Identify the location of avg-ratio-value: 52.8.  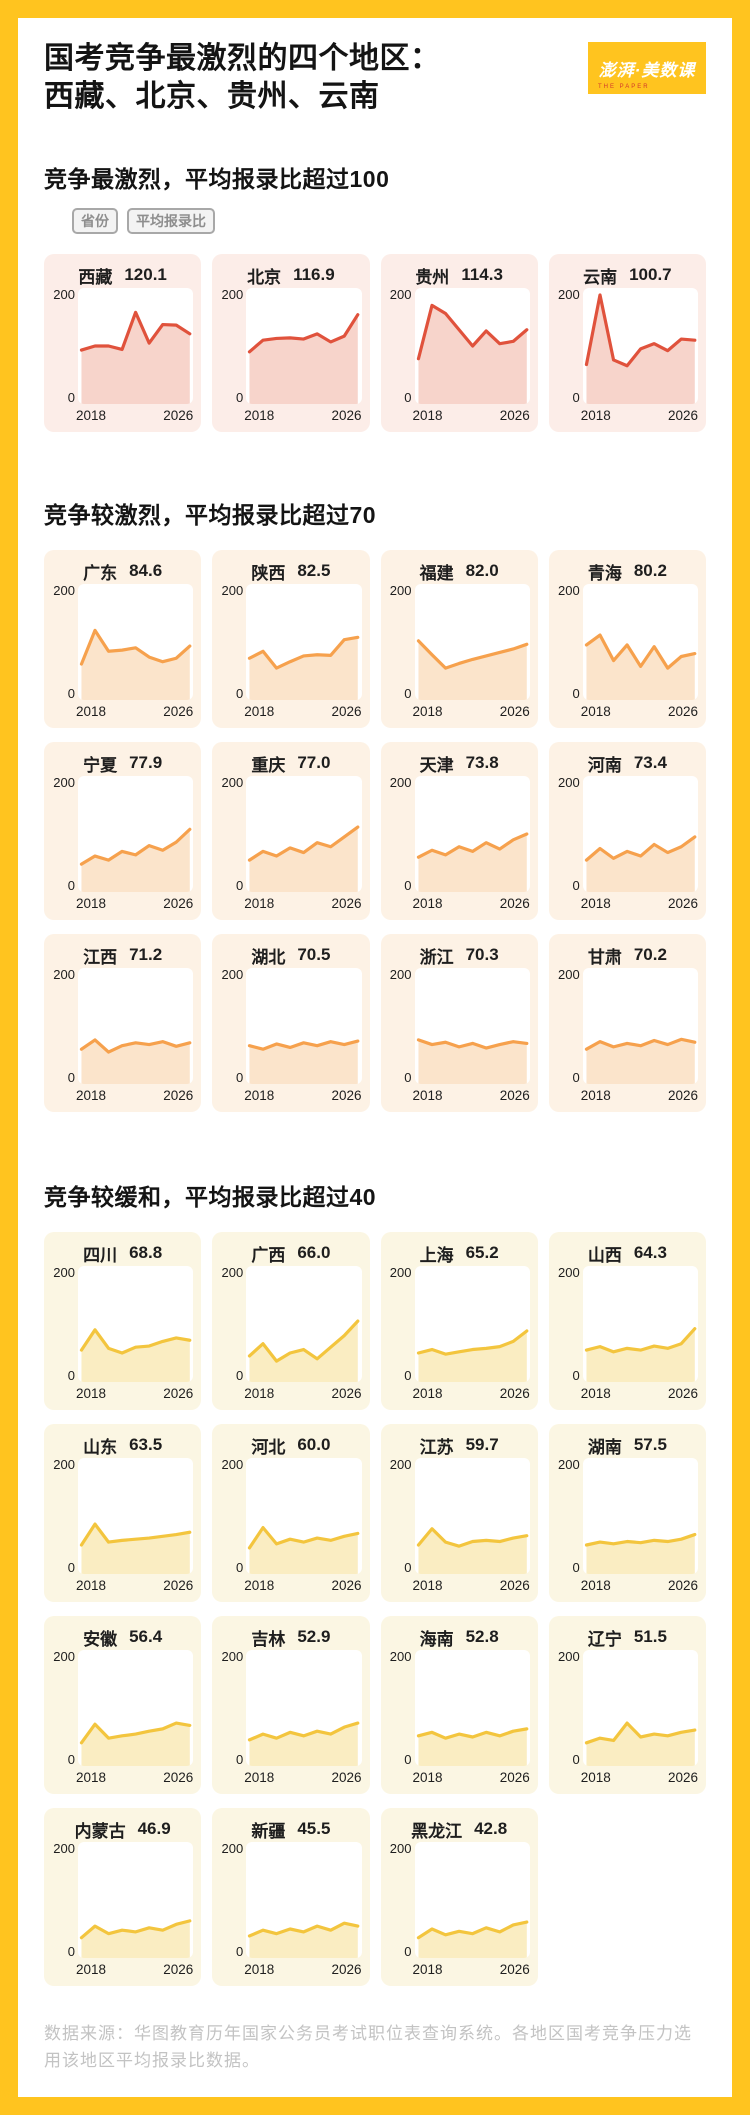
(482, 1636).